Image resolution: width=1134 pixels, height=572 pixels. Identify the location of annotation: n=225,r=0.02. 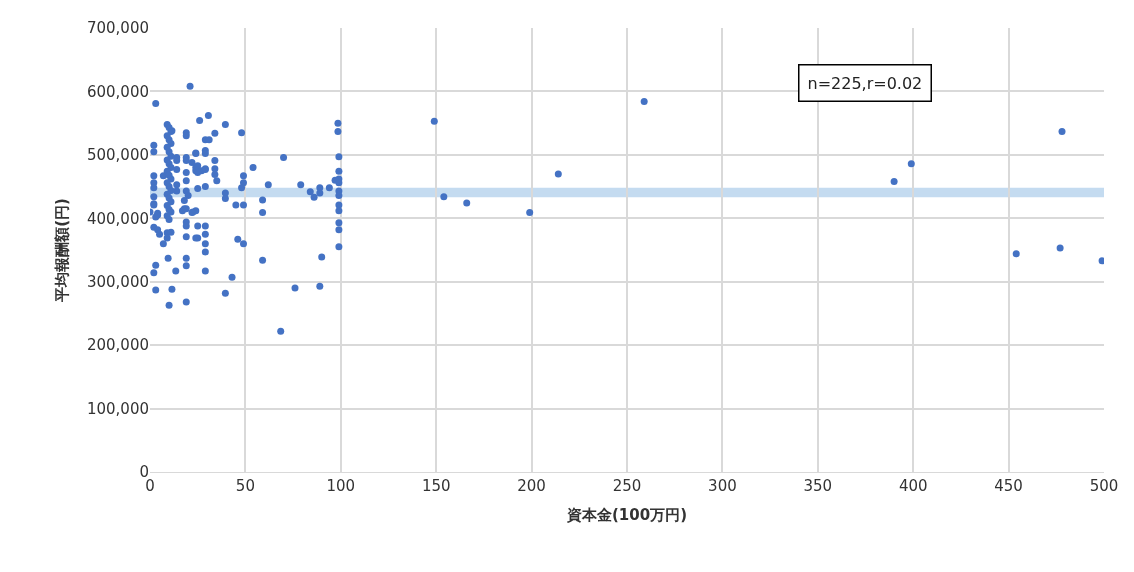
(865, 83).